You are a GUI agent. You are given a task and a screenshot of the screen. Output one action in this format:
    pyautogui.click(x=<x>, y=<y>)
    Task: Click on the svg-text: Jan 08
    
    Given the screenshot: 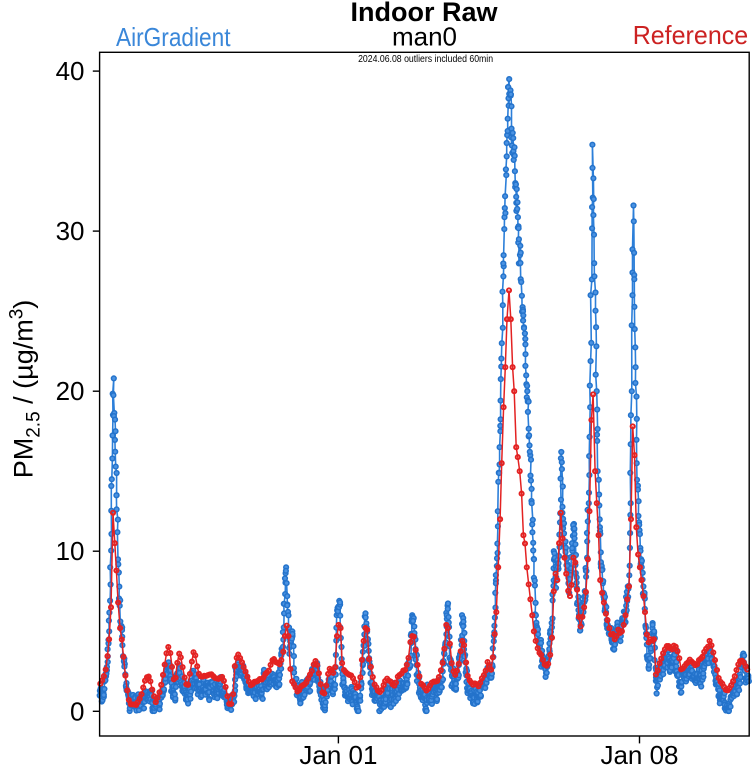 What is the action you would take?
    pyautogui.click(x=639, y=755)
    